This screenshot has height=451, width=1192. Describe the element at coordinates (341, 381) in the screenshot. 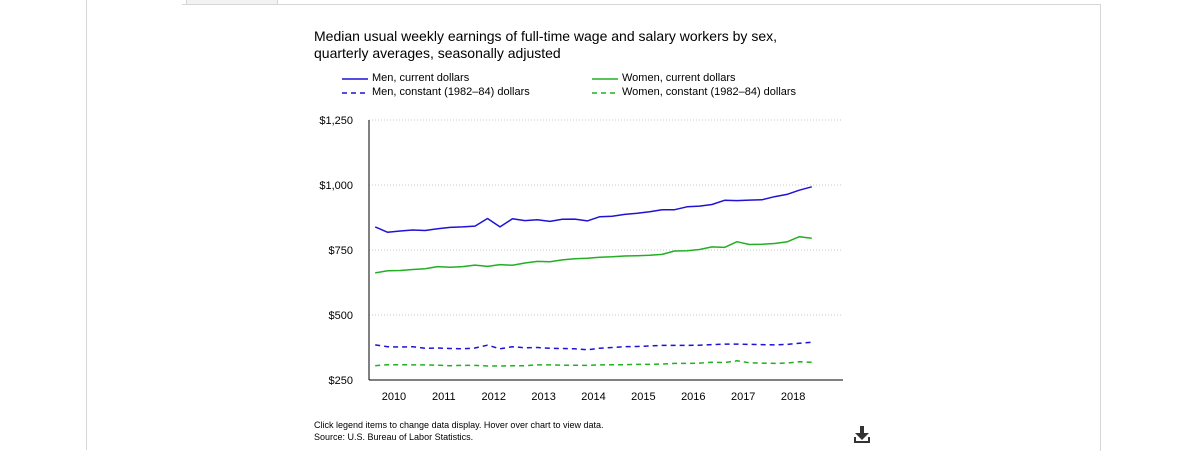

I see `y-tick-label: $250` at that location.